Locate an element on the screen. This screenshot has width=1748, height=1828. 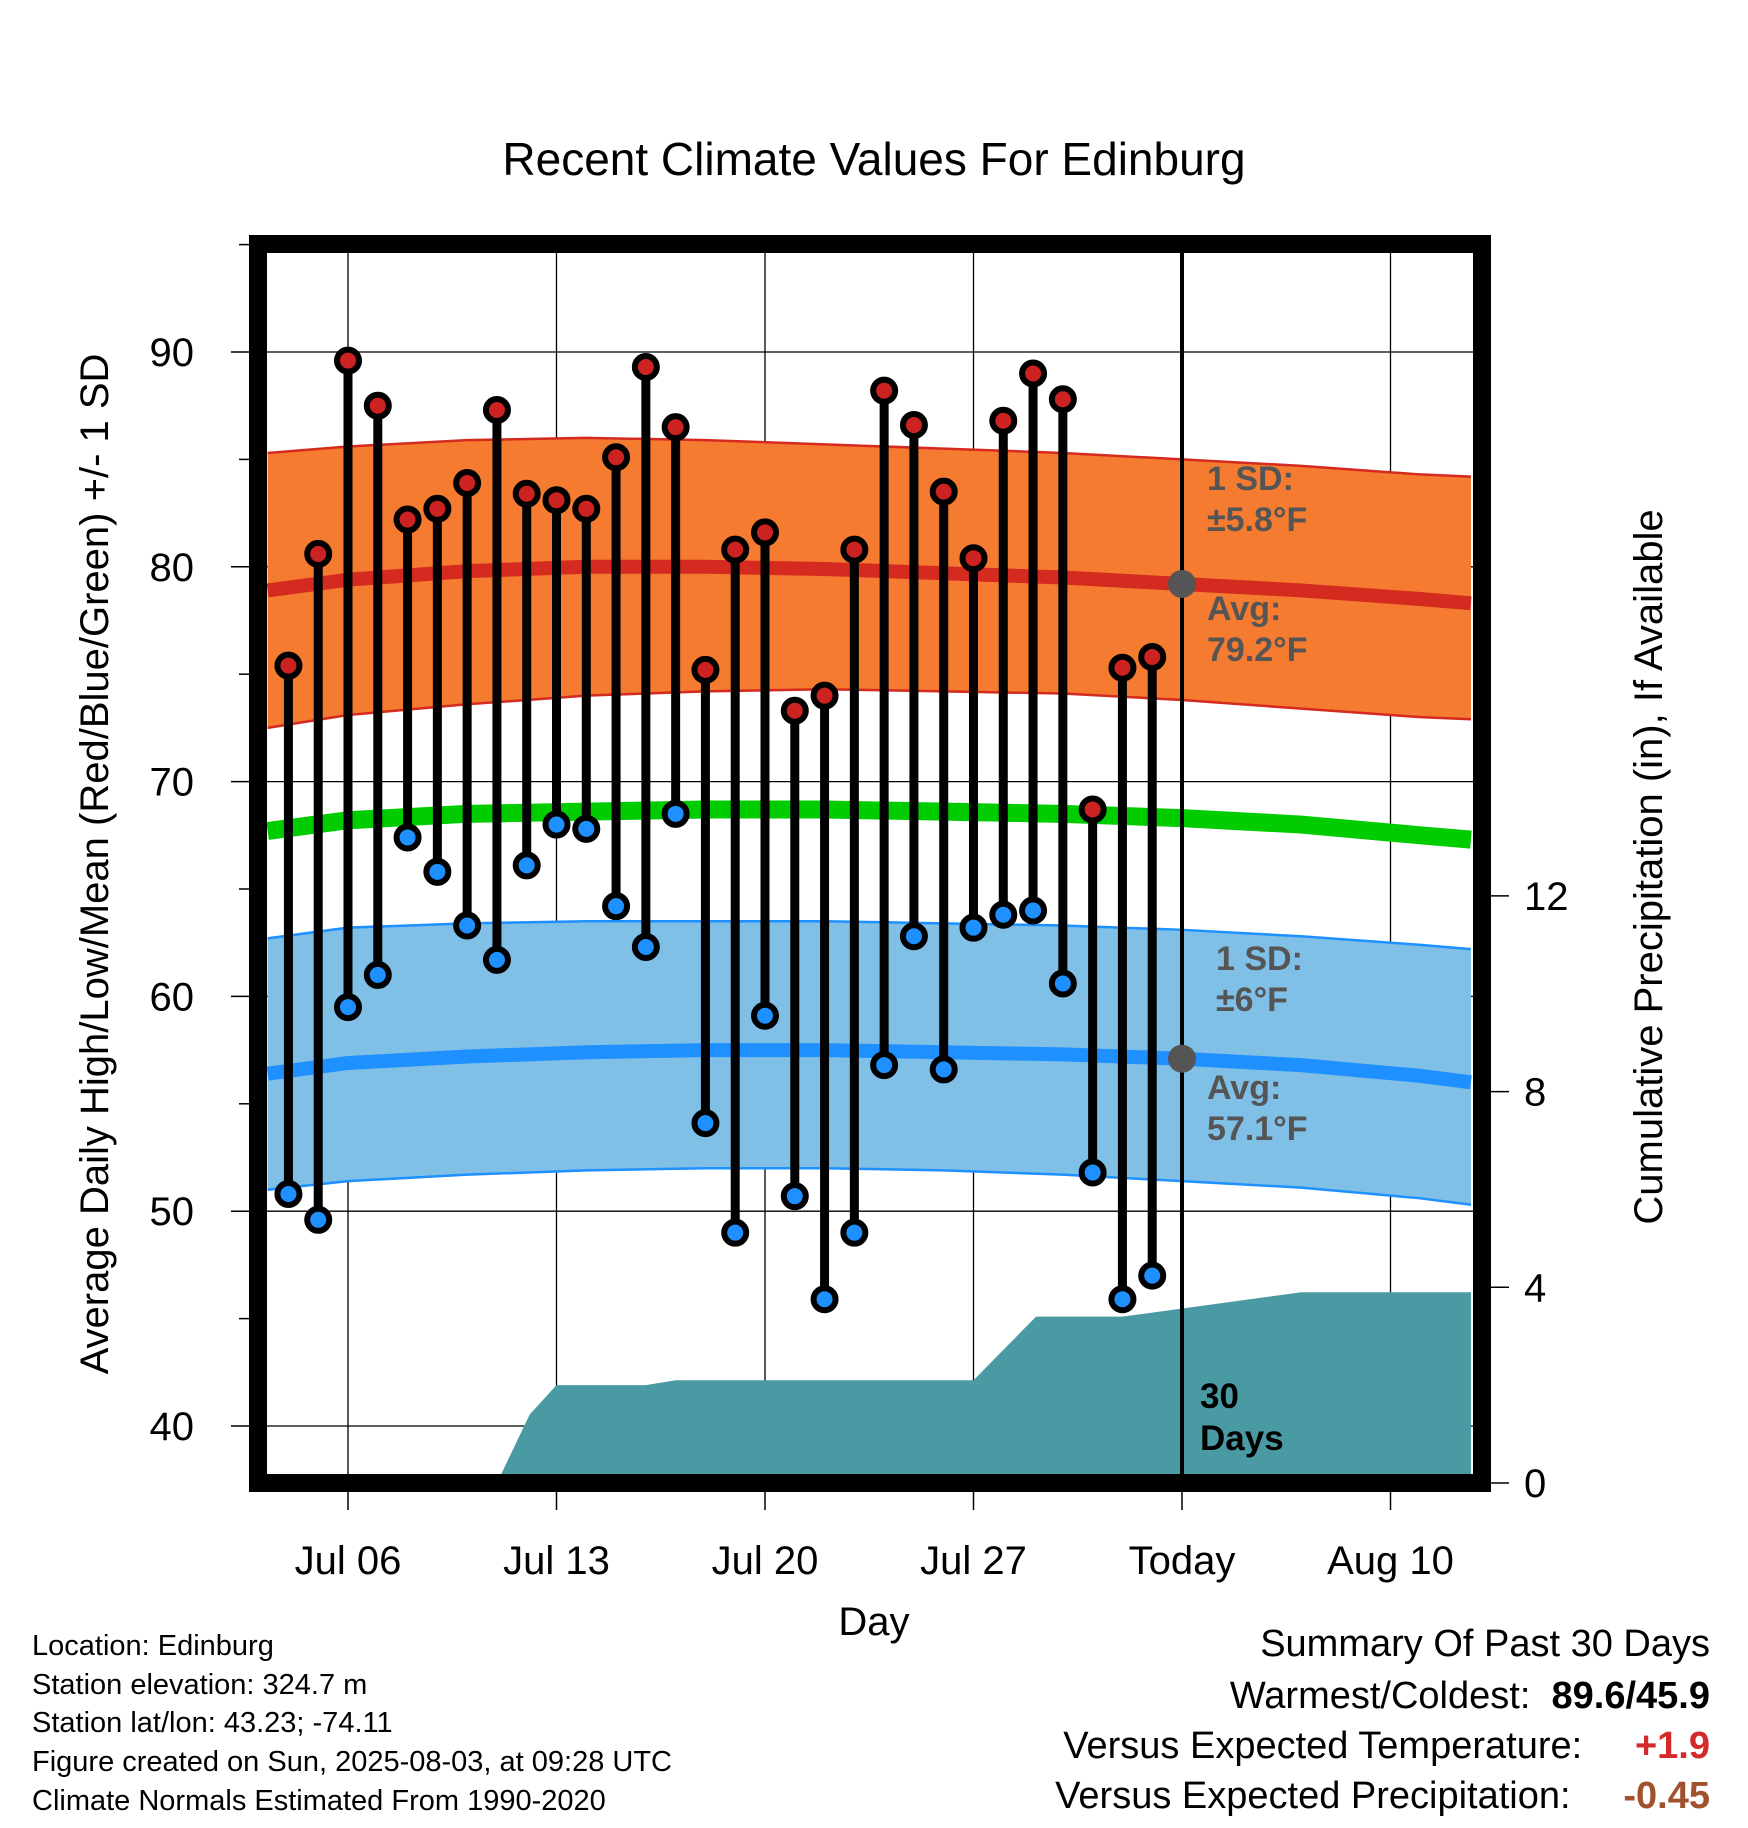
low-sd-value: ±6°F is located at coordinates (1252, 1000).